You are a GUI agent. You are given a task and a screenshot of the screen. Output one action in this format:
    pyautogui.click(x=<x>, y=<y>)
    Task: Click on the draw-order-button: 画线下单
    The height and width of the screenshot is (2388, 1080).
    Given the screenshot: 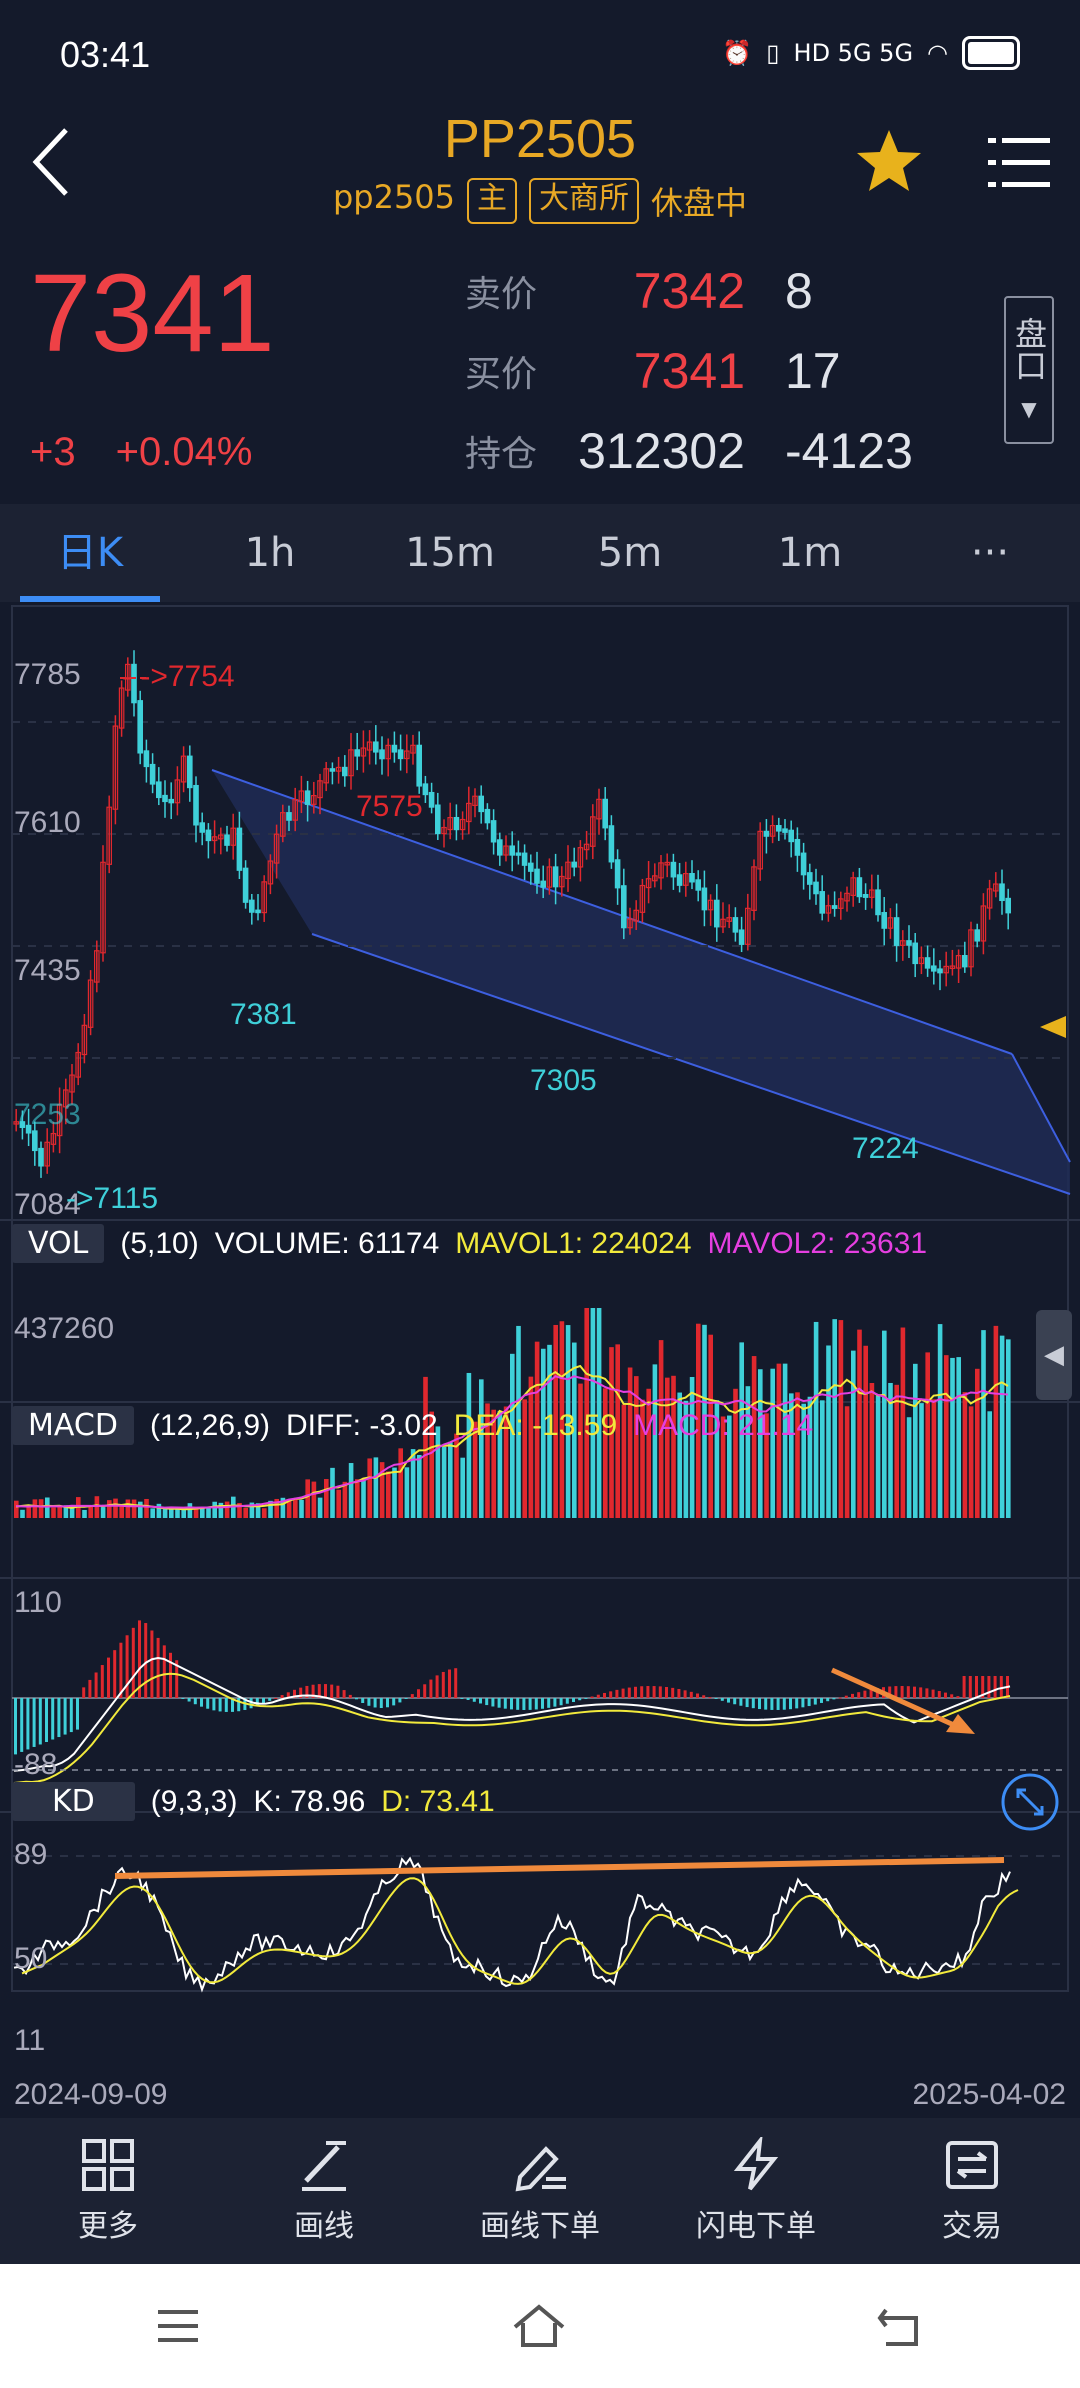 What is the action you would take?
    pyautogui.click(x=540, y=2191)
    